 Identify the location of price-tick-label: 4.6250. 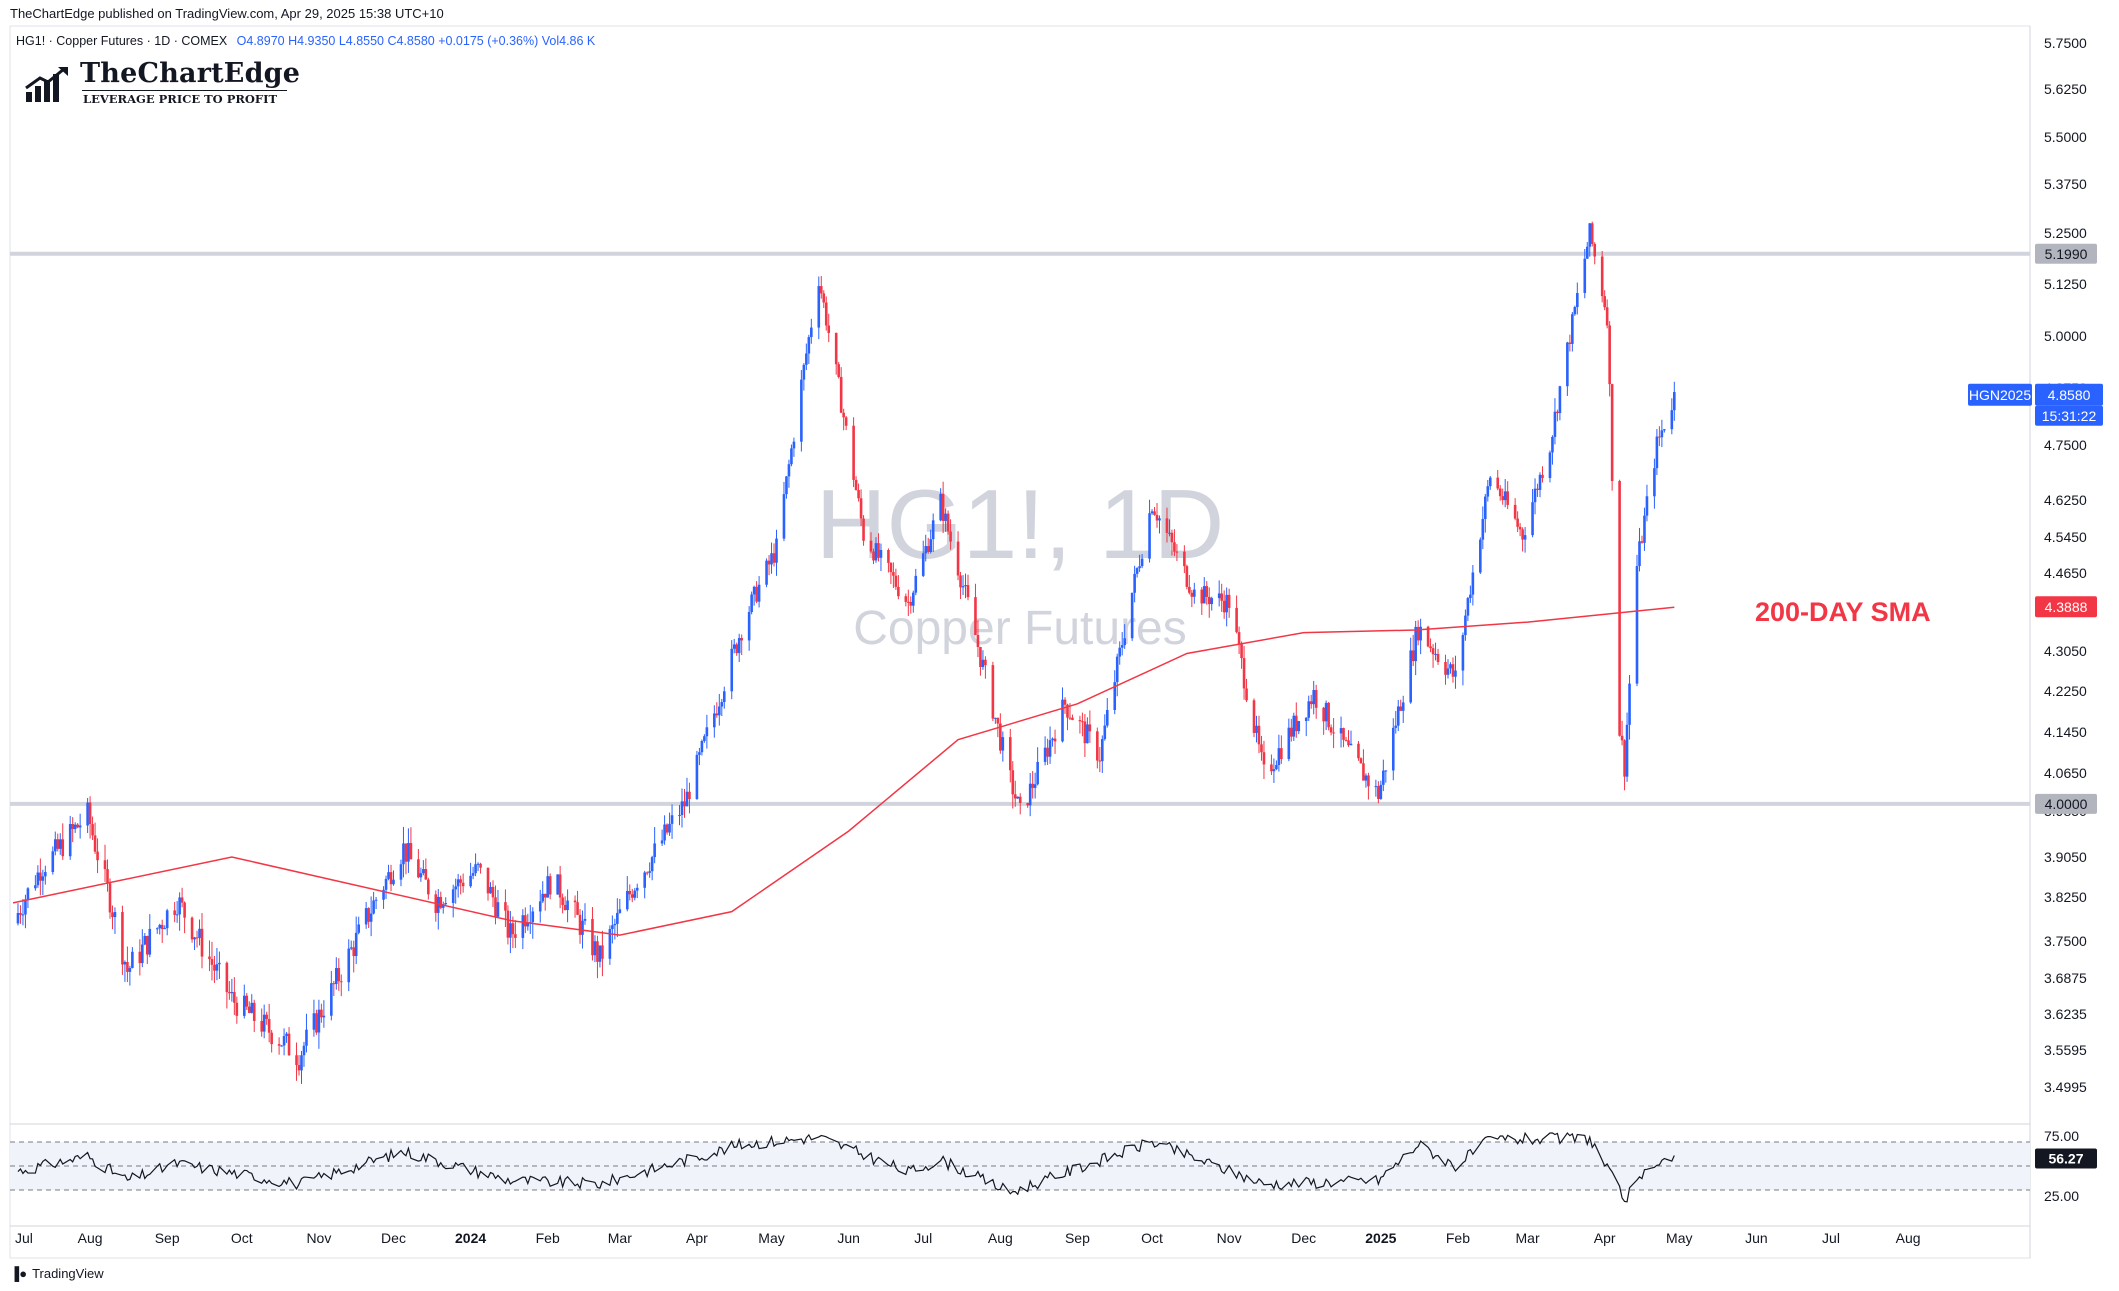
(2065, 500).